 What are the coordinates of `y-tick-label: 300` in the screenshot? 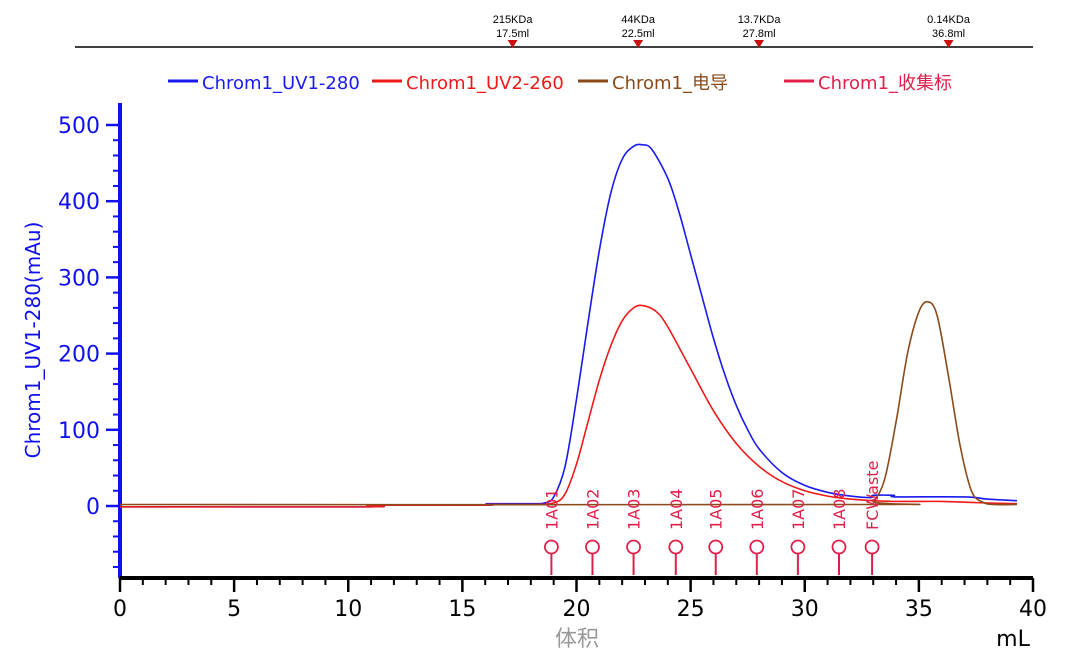 It's located at (79, 278).